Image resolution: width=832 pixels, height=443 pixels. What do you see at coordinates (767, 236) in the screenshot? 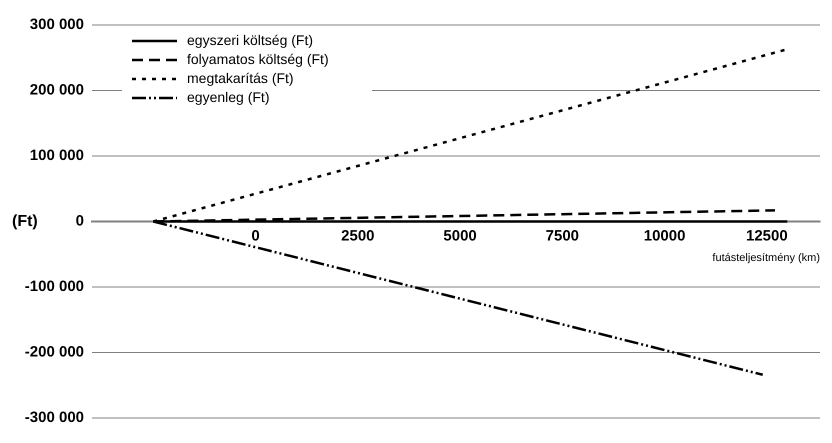
I see `x-tick-label: 12500` at bounding box center [767, 236].